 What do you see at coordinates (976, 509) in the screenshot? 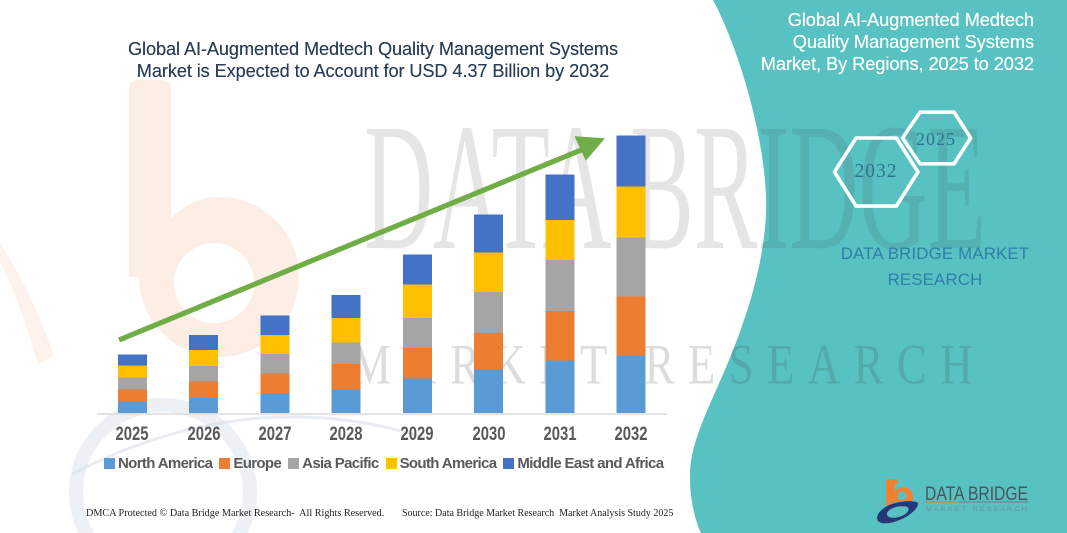
I see `svg-text: M A R K E T R E S E A R C H` at bounding box center [976, 509].